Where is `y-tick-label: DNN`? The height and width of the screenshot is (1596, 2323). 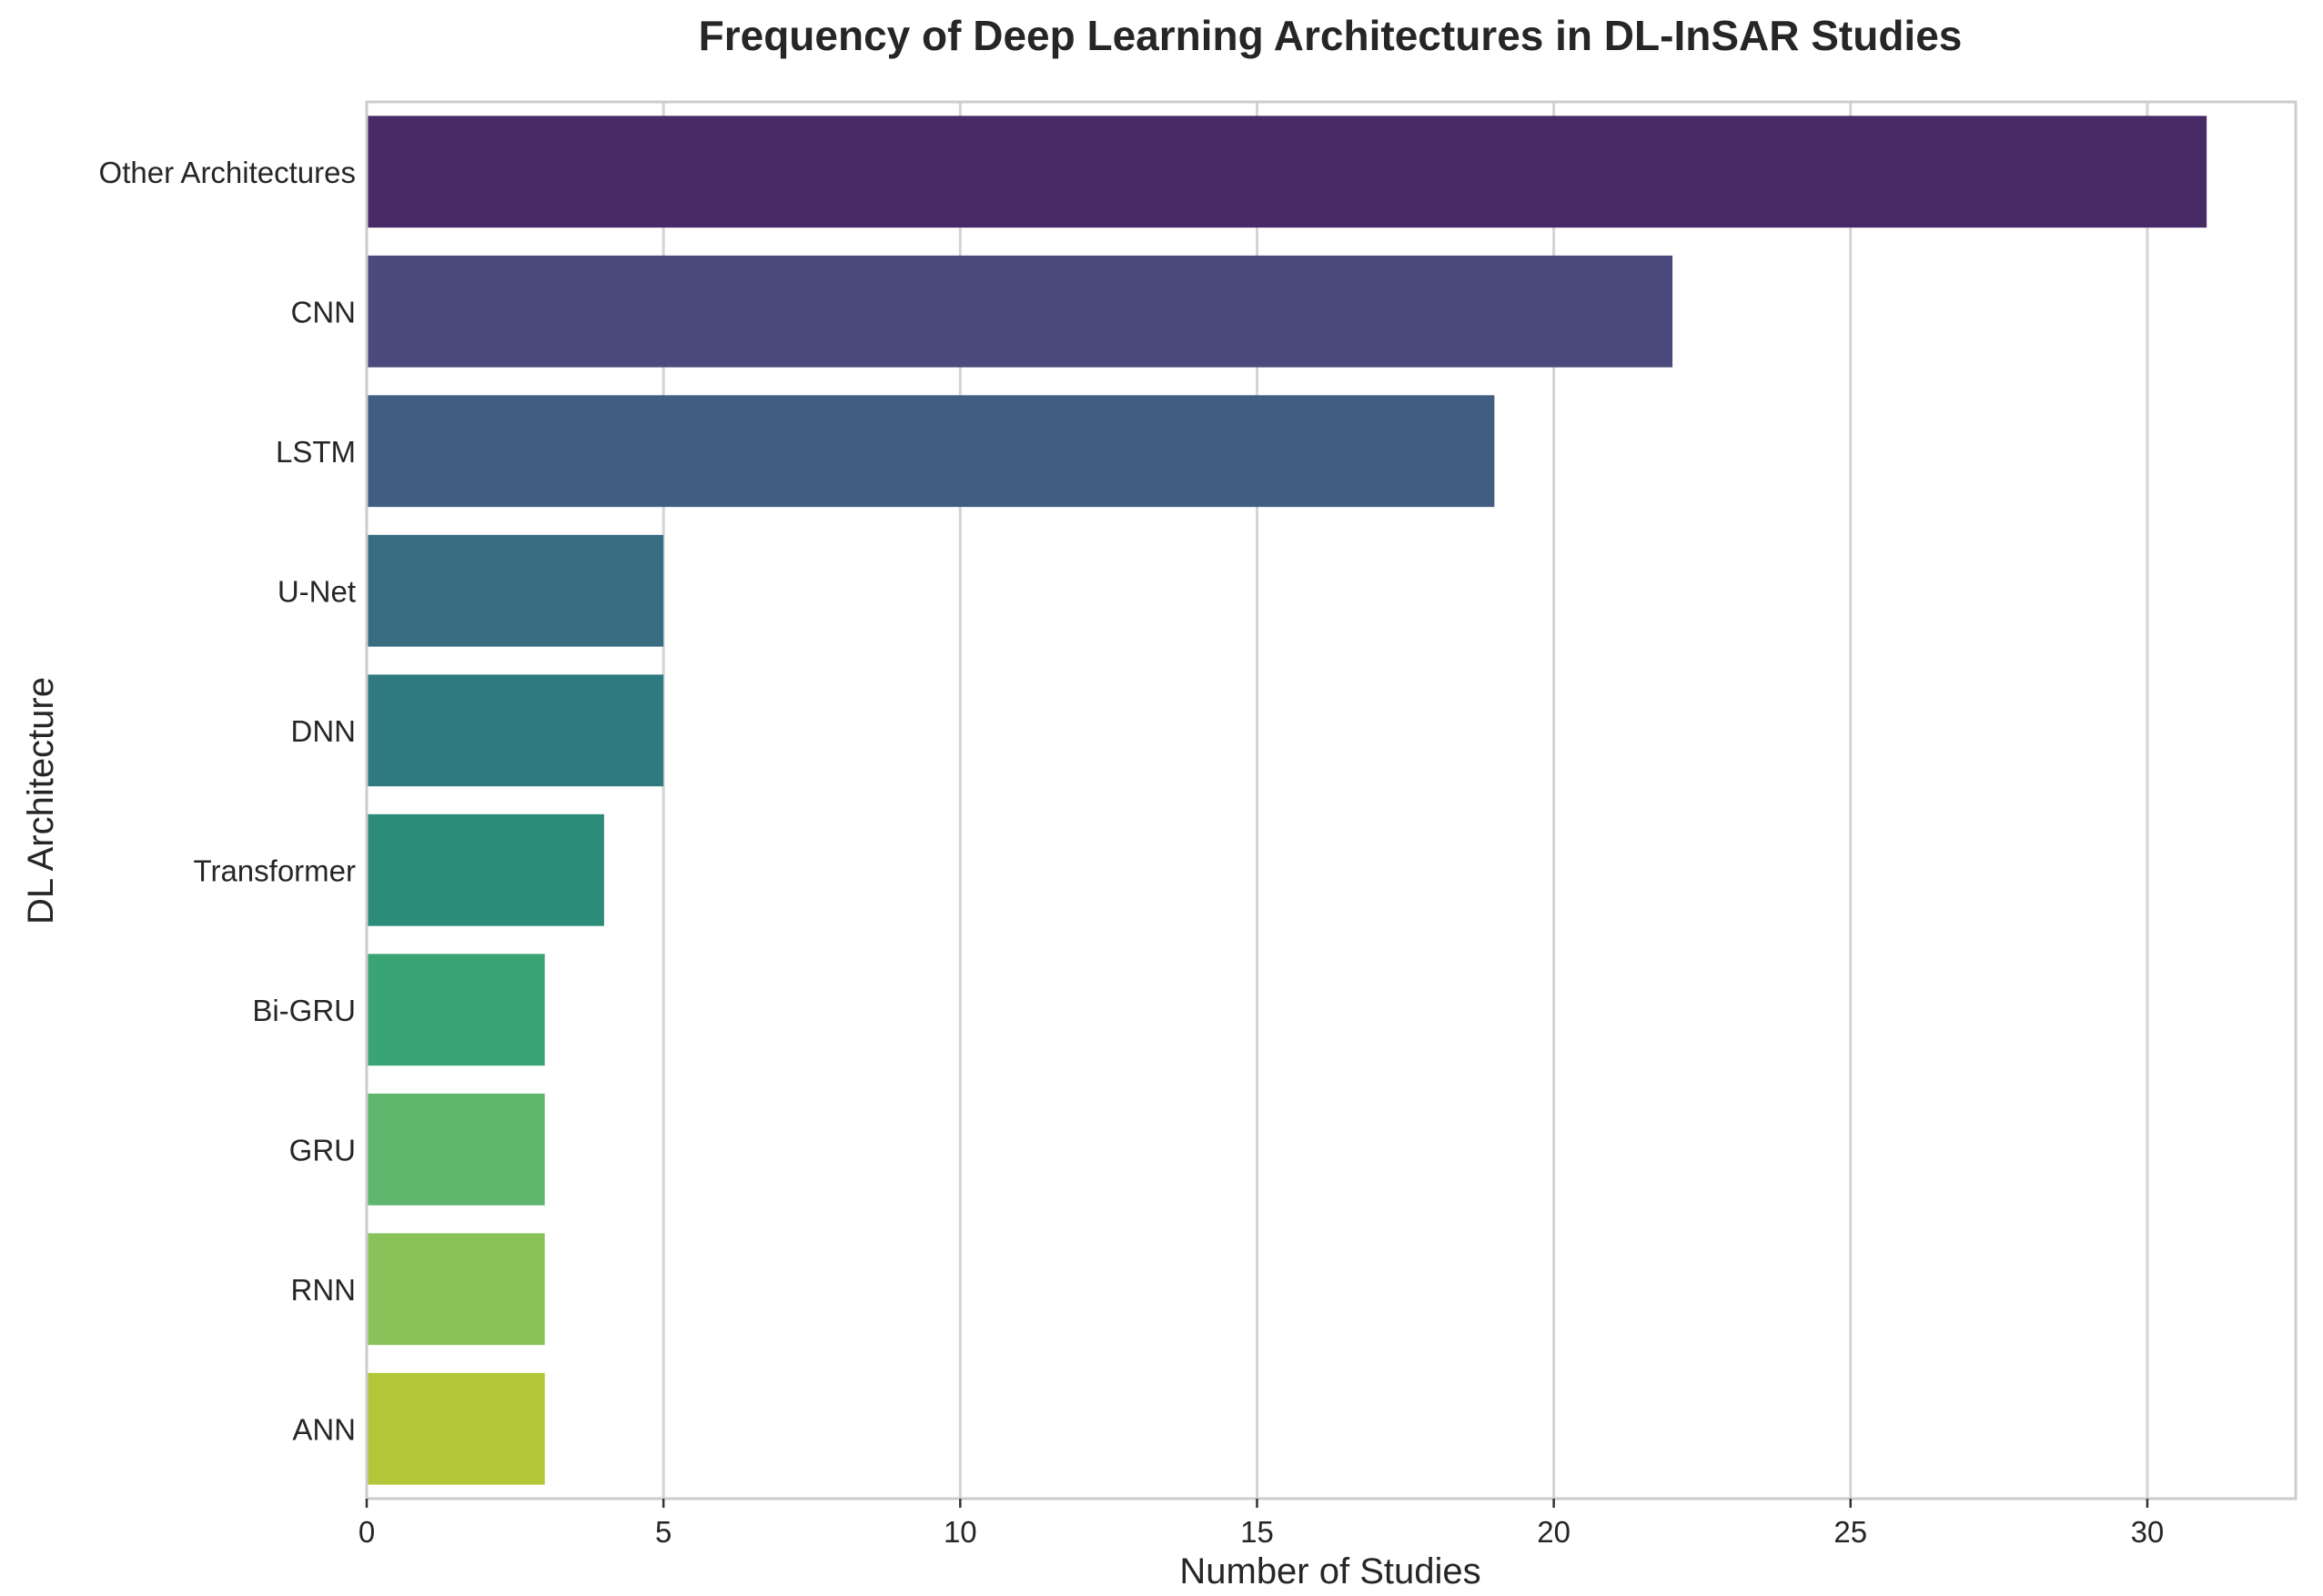 y-tick-label: DNN is located at coordinates (324, 731).